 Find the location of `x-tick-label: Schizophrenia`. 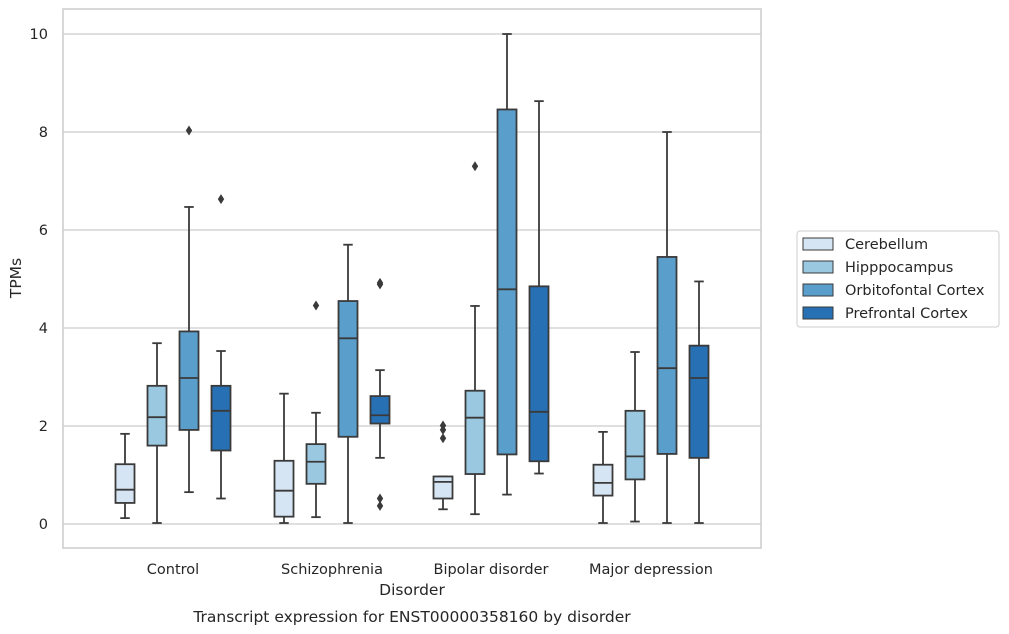

x-tick-label: Schizophrenia is located at coordinates (332, 570).